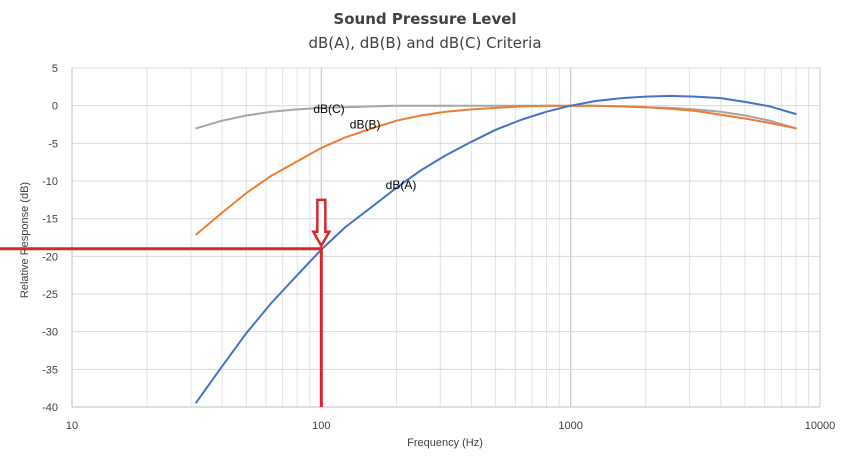 The width and height of the screenshot is (860, 465). I want to click on x-tick-label: 10, so click(72, 426).